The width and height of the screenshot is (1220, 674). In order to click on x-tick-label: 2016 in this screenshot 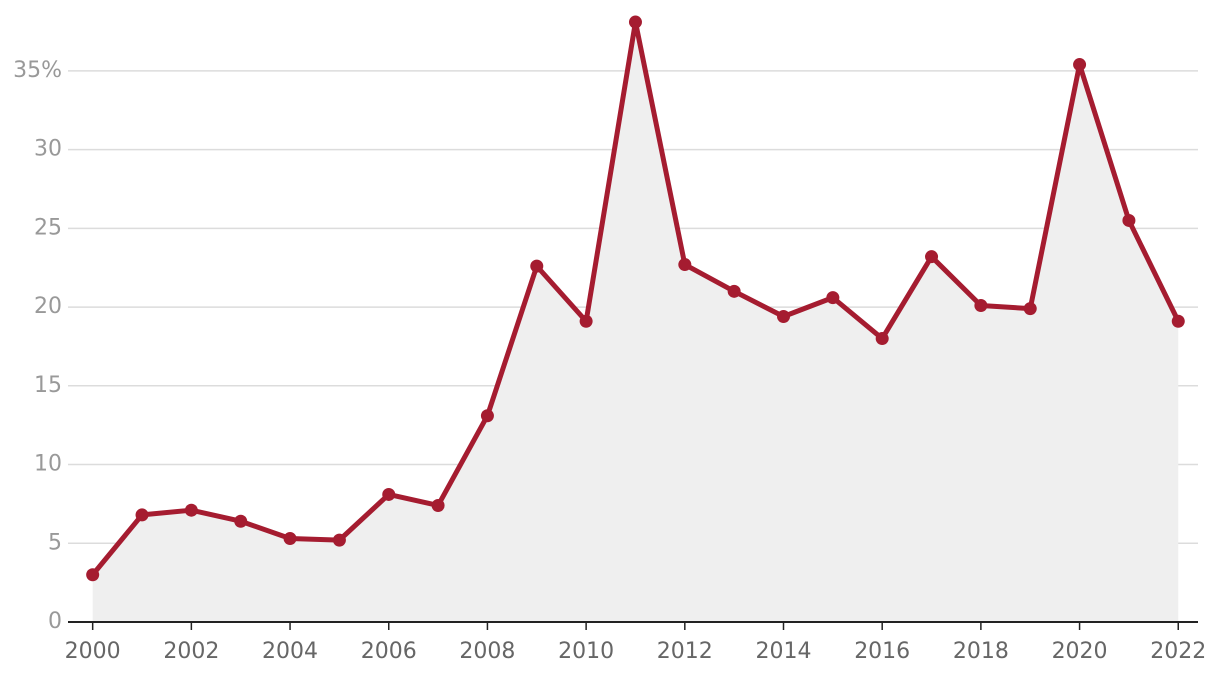, I will do `click(882, 651)`.